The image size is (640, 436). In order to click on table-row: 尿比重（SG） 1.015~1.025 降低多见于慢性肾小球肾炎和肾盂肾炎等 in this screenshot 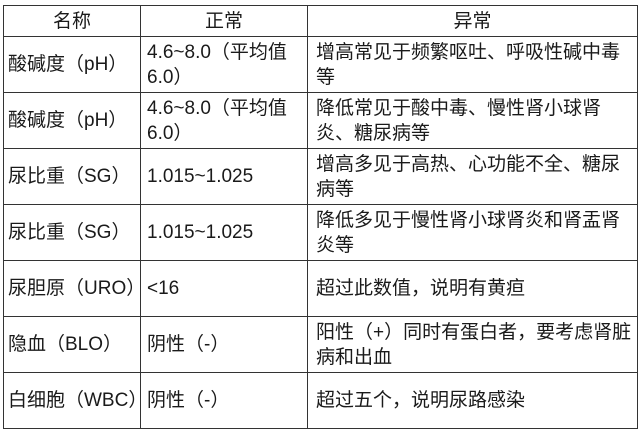, I will do `click(320, 232)`.